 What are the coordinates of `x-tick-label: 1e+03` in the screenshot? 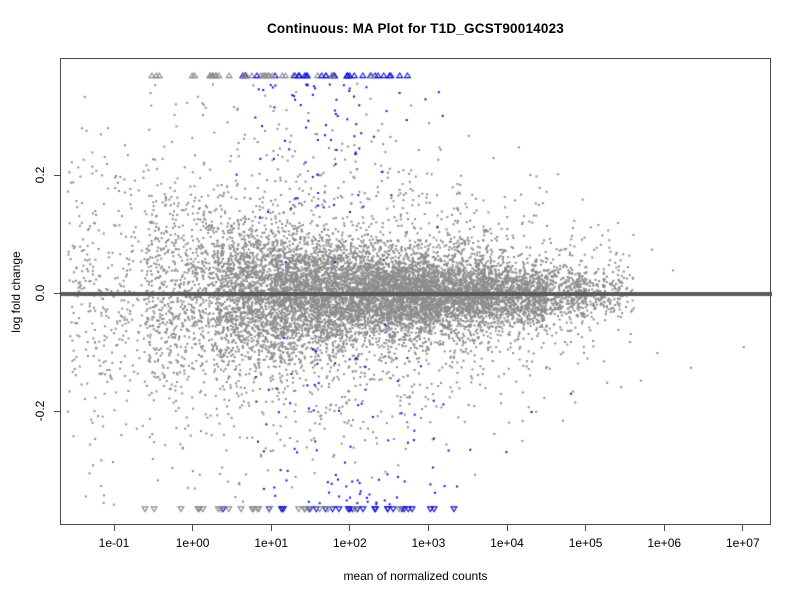 It's located at (428, 543).